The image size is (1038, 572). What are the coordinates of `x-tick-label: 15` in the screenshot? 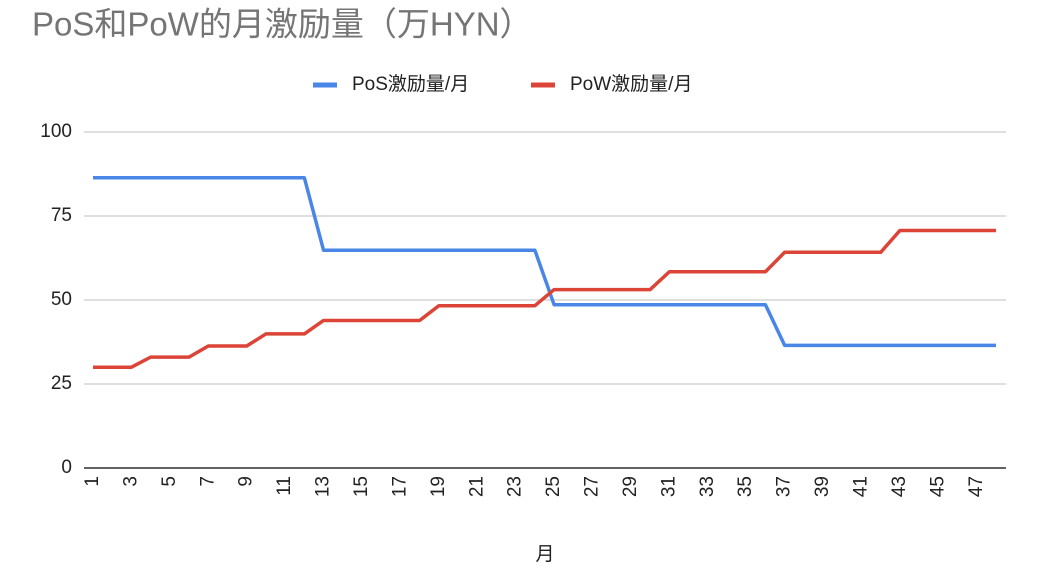 It's located at (361, 486).